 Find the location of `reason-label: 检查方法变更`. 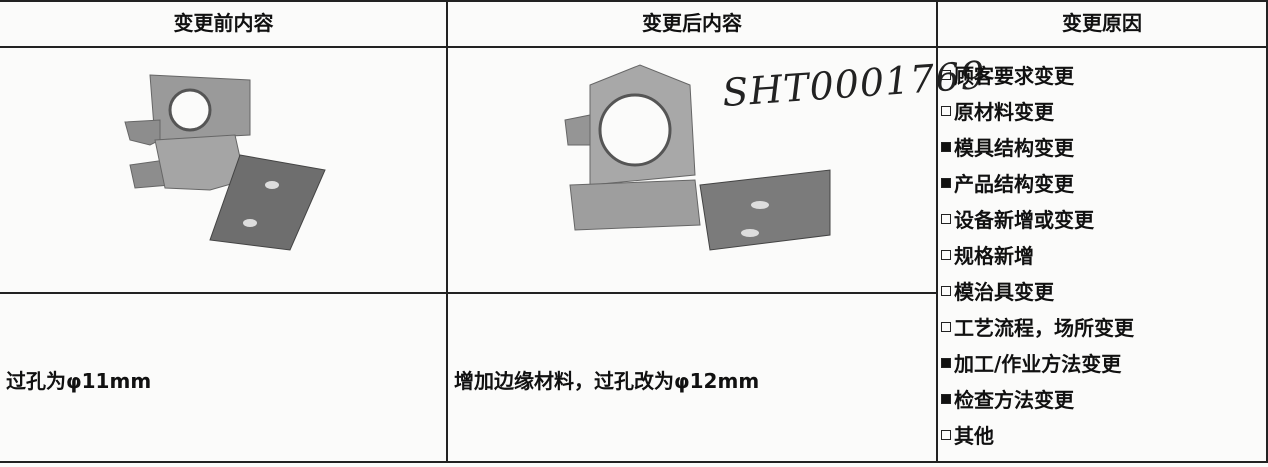

reason-label: 检查方法变更 is located at coordinates (1014, 400).